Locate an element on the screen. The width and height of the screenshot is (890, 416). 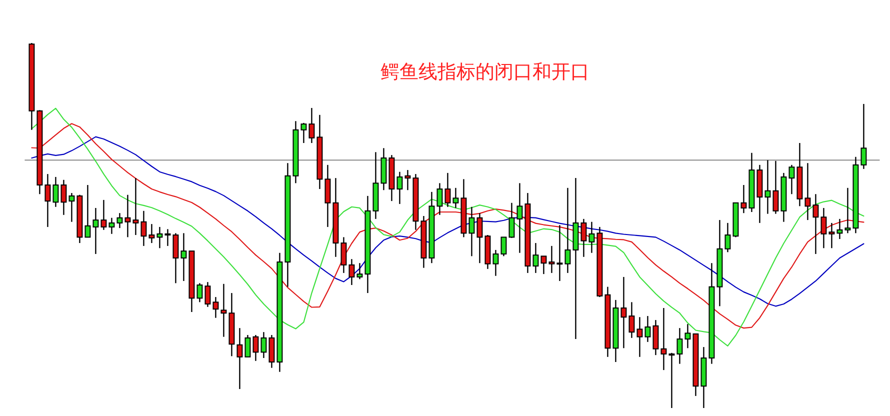
text: 鳄鱼线指标的闭口和开口 is located at coordinates (485, 72).